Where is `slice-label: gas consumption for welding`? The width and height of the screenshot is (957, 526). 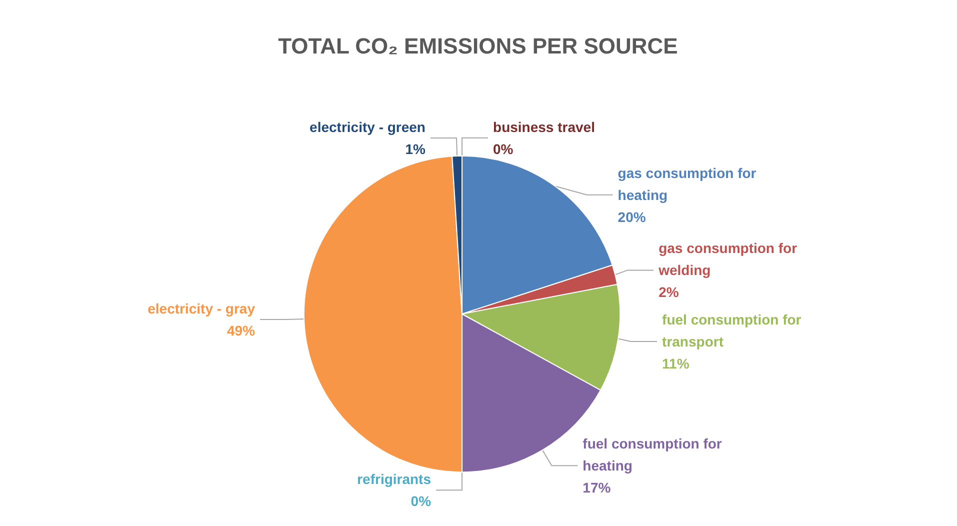
slice-label: gas consumption for welding is located at coordinates (729, 259).